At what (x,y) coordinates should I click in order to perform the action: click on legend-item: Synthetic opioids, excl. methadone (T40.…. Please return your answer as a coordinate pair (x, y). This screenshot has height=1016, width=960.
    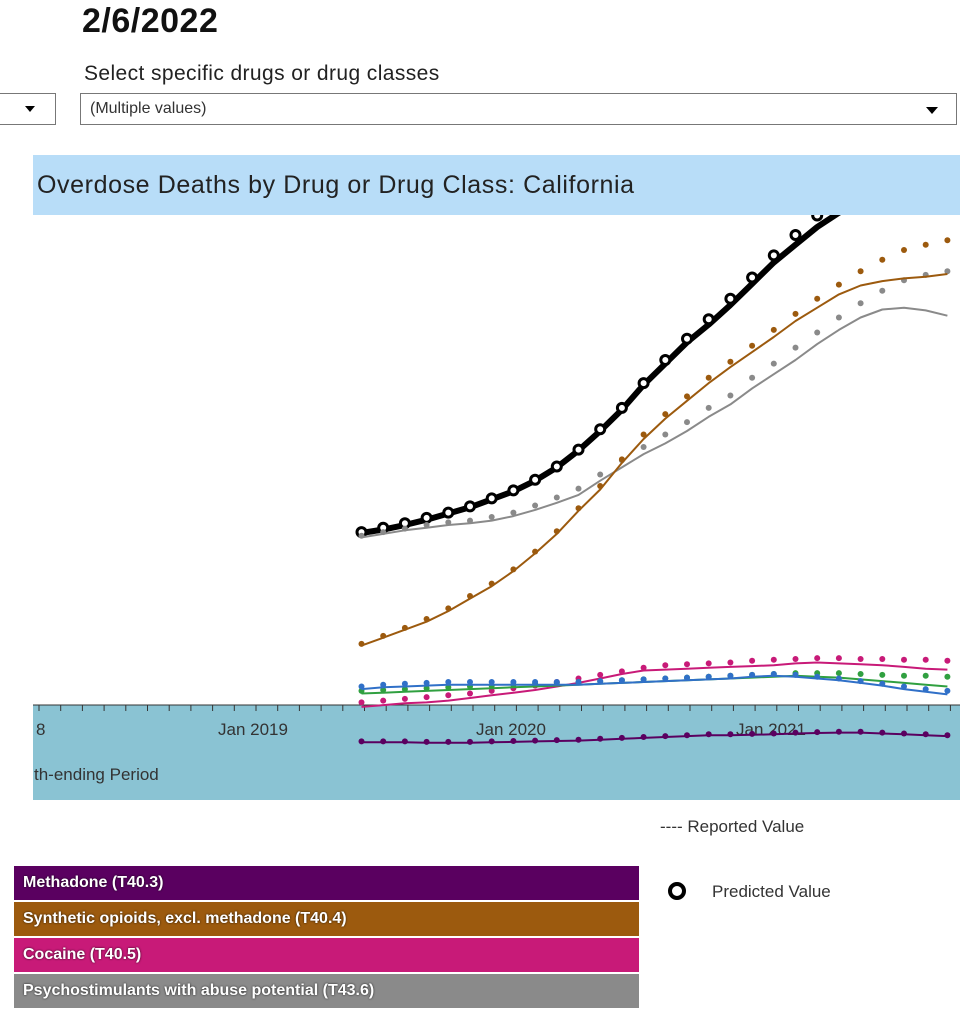
    Looking at the image, I should click on (326, 919).